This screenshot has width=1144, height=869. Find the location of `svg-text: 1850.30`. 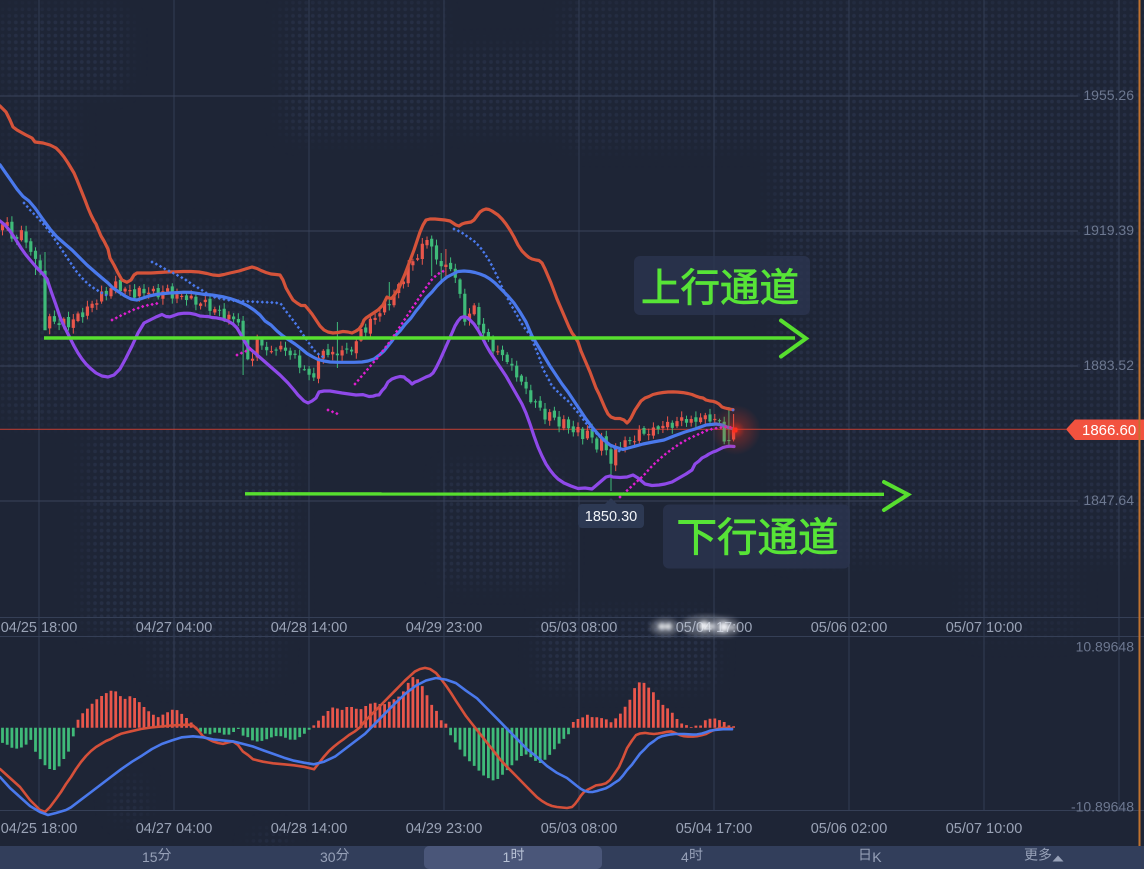

svg-text: 1850.30 is located at coordinates (611, 517).